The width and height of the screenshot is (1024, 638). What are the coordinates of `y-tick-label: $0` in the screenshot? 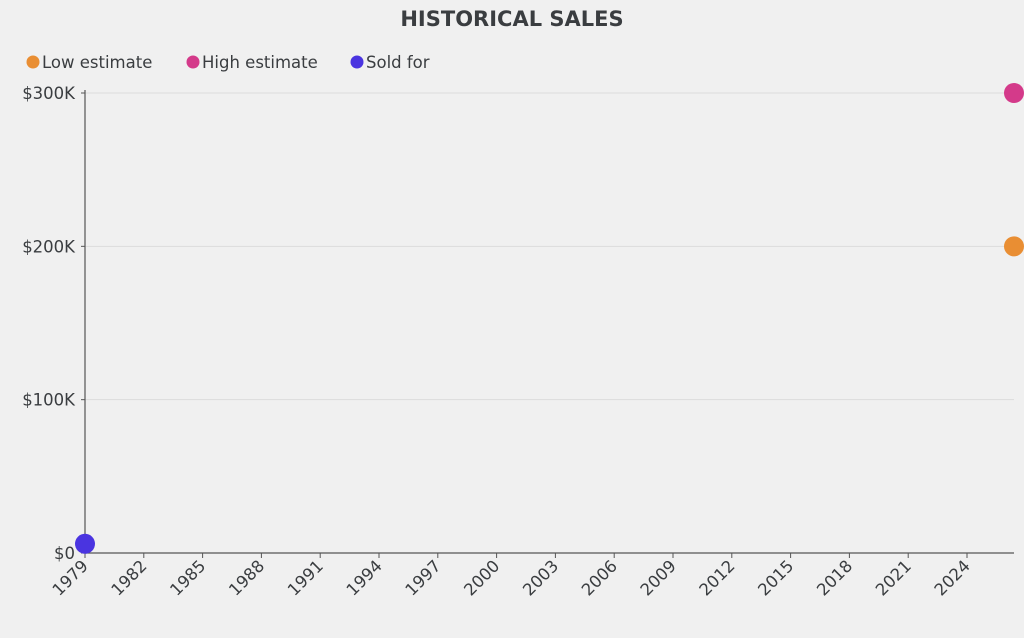 It's located at (64, 553).